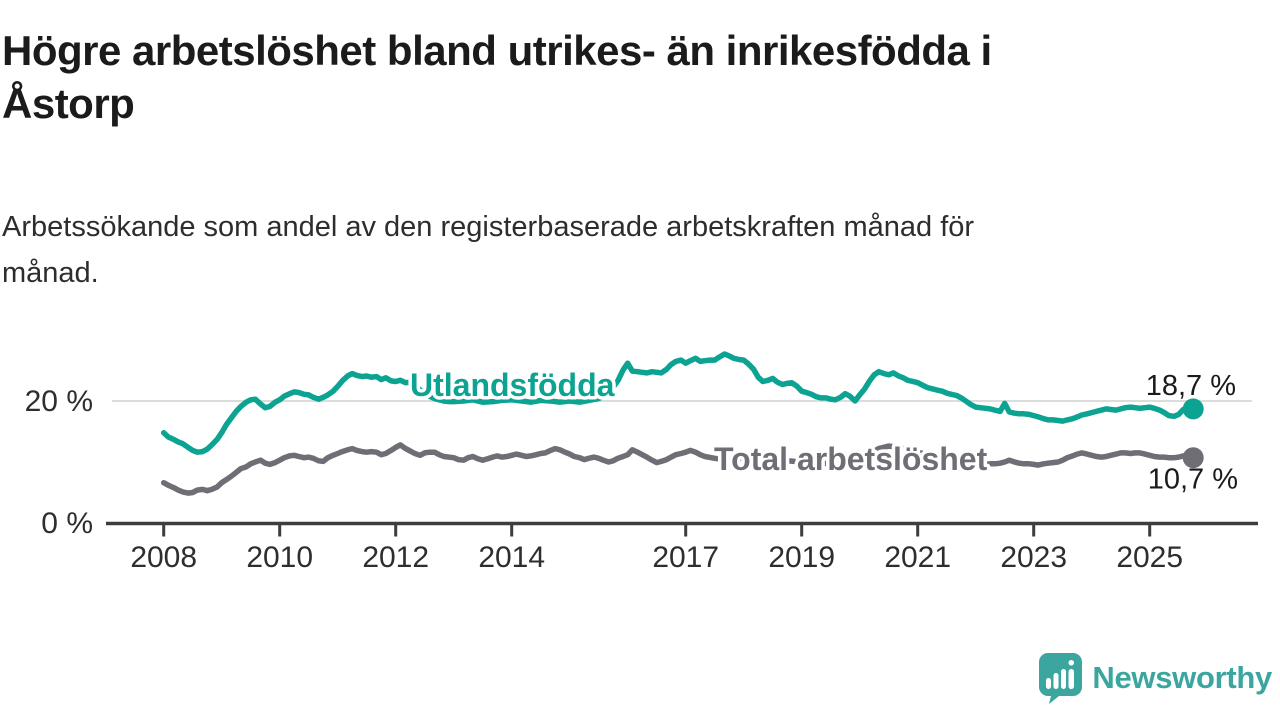  What do you see at coordinates (1182, 677) in the screenshot?
I see `newsworthy-logo-text: Newsworthy` at bounding box center [1182, 677].